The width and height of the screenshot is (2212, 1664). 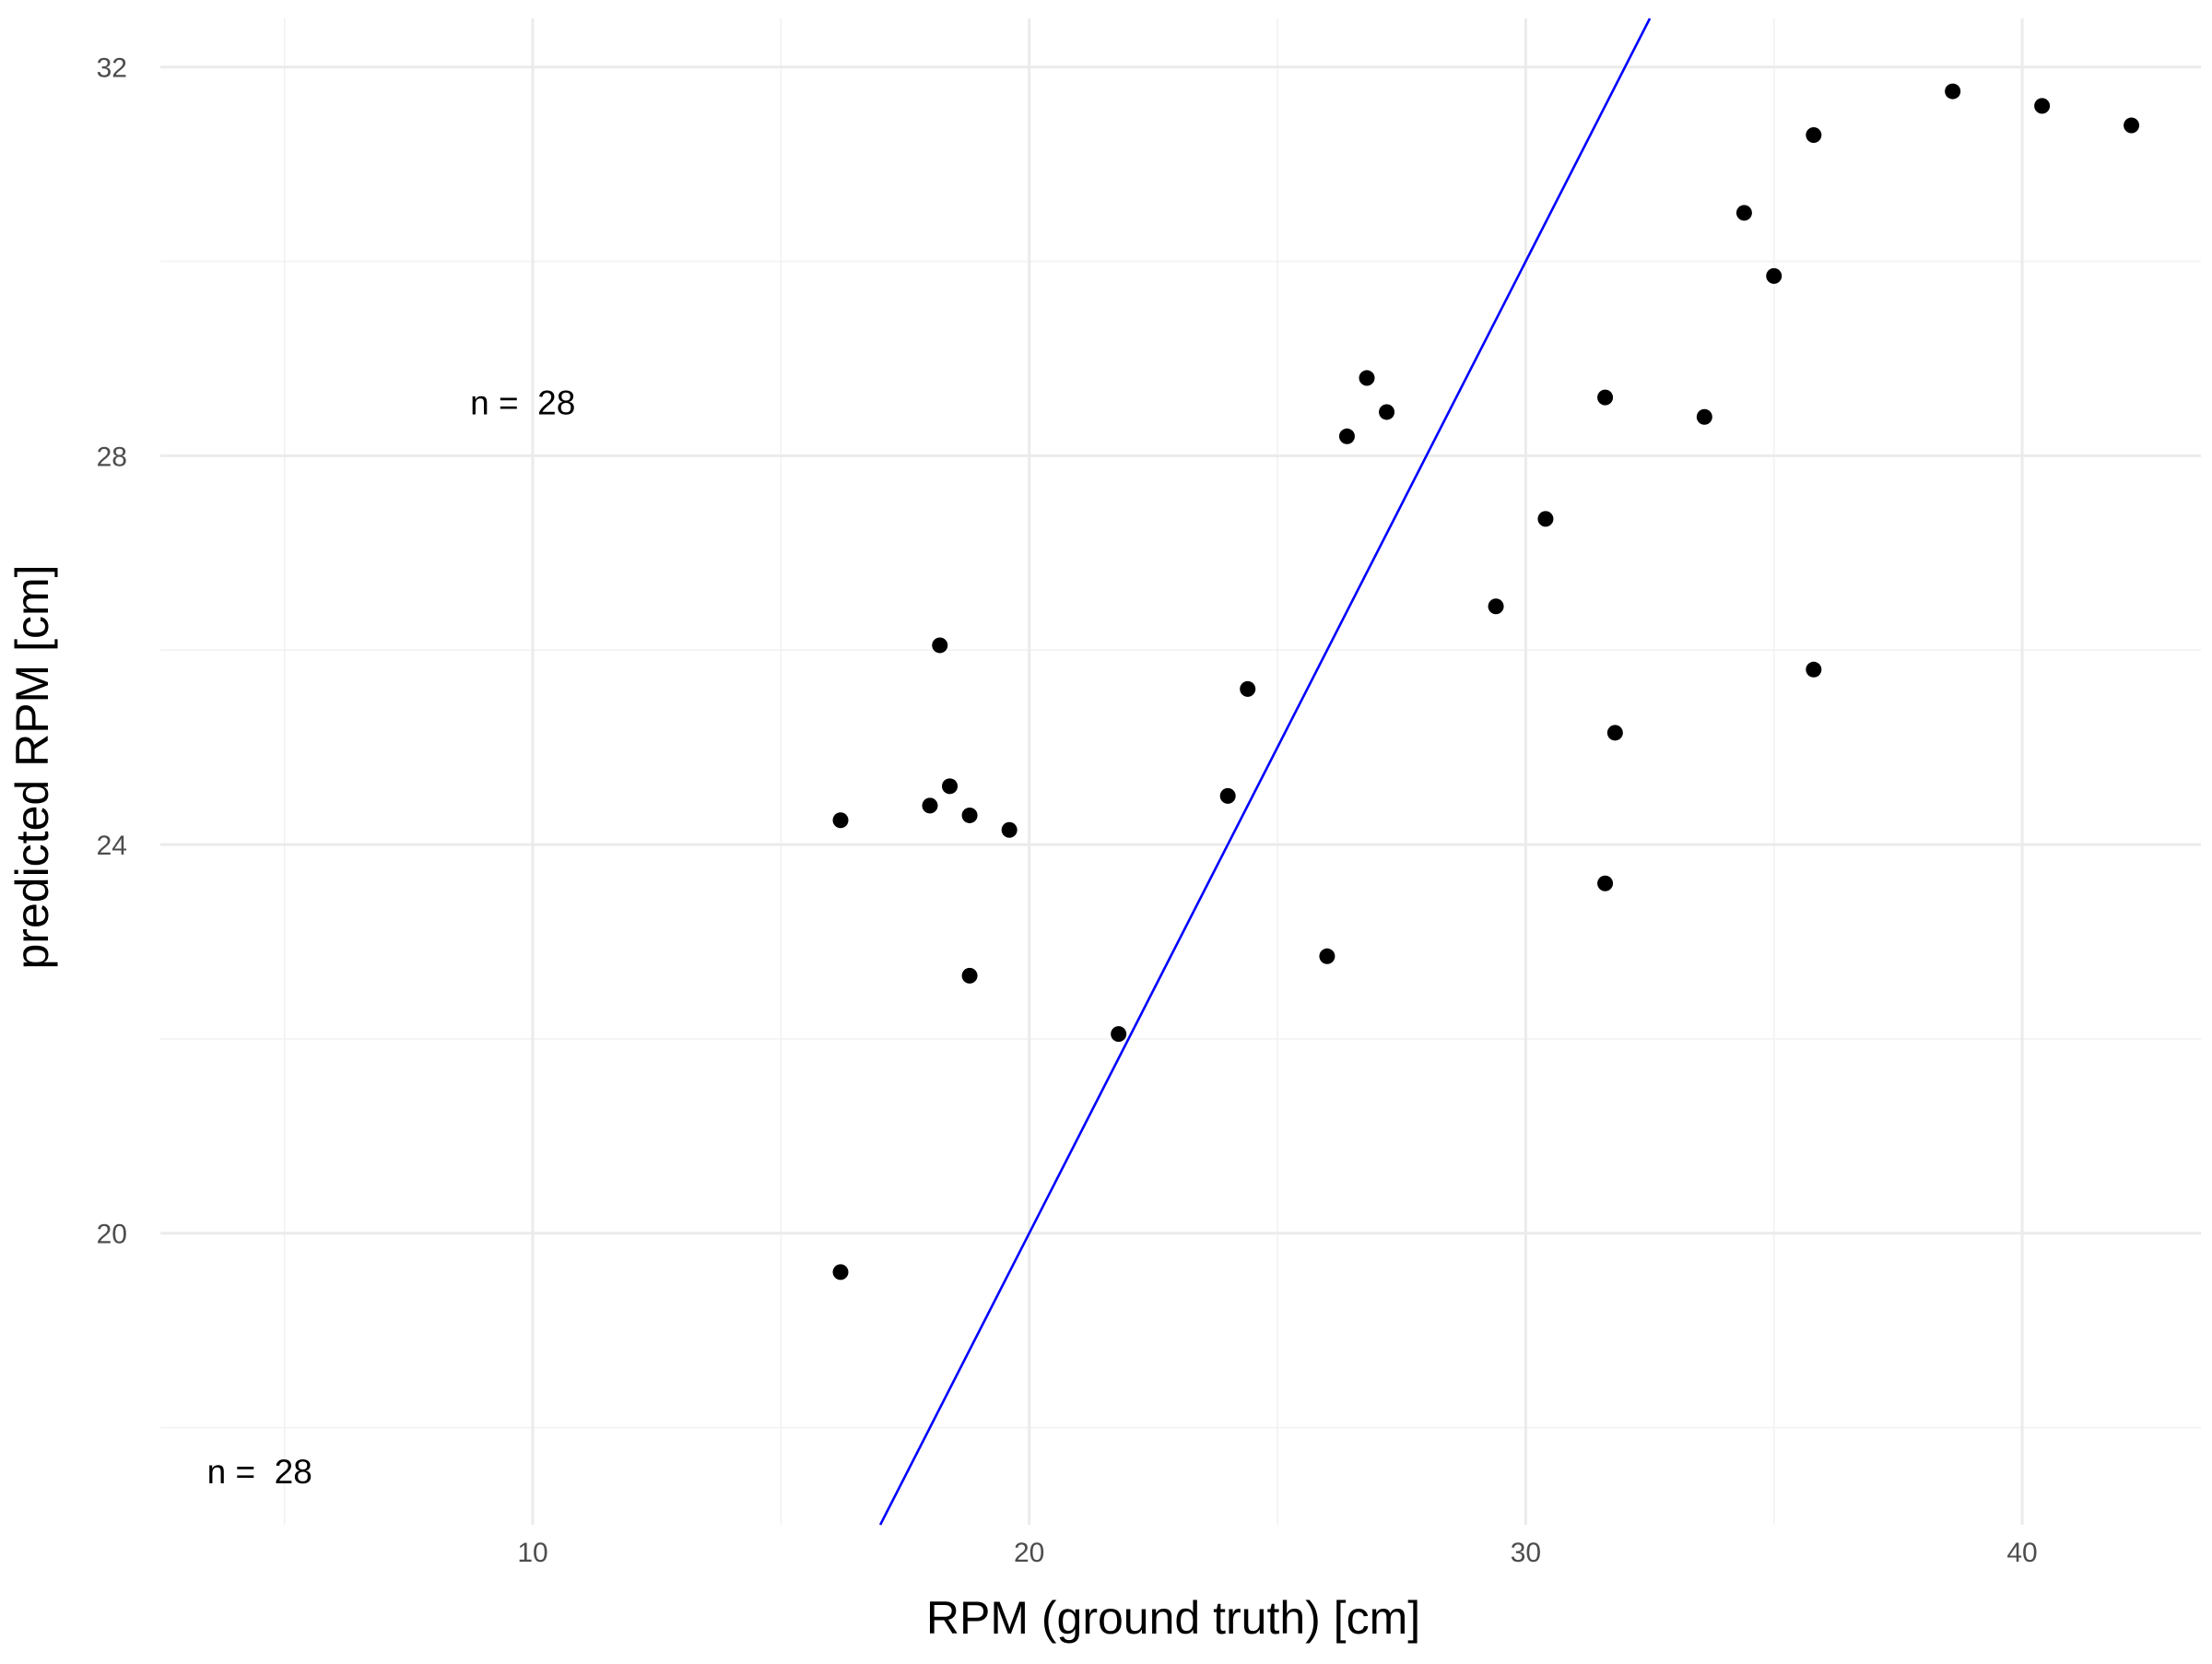 I want to click on y-tick-label: 28, so click(x=112, y=457).